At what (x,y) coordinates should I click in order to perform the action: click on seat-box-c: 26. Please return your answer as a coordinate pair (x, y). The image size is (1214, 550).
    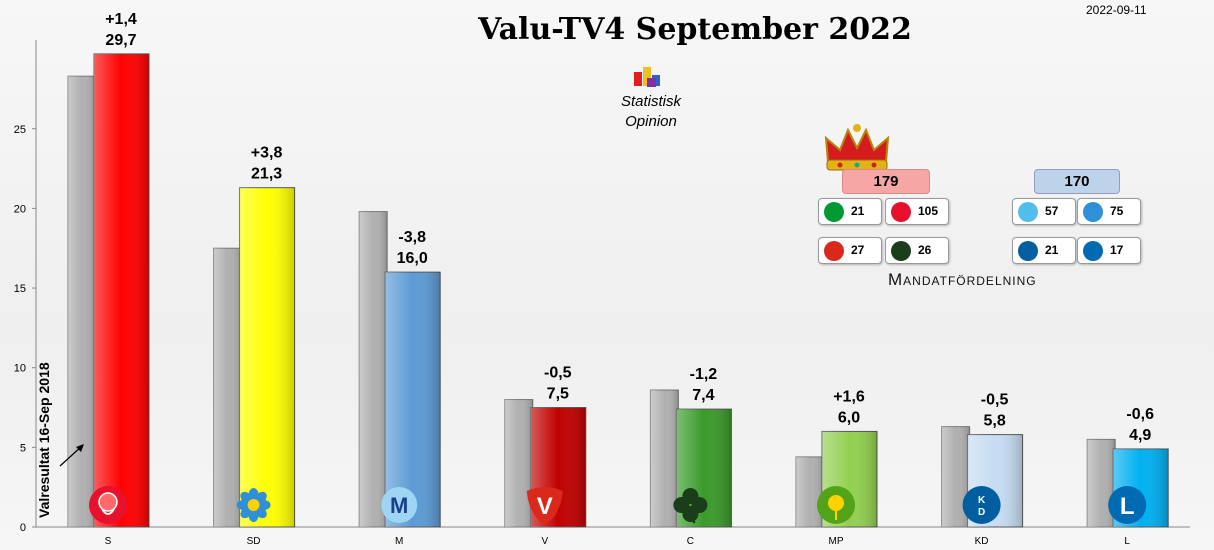
    Looking at the image, I should click on (917, 250).